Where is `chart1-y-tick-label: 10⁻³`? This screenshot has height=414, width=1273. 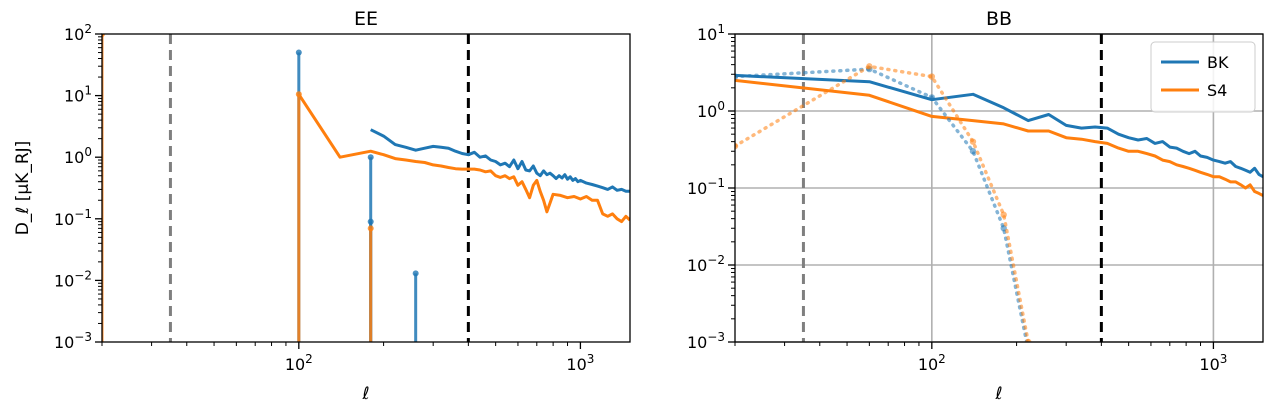 chart1-y-tick-label: 10⁻³ is located at coordinates (73, 341).